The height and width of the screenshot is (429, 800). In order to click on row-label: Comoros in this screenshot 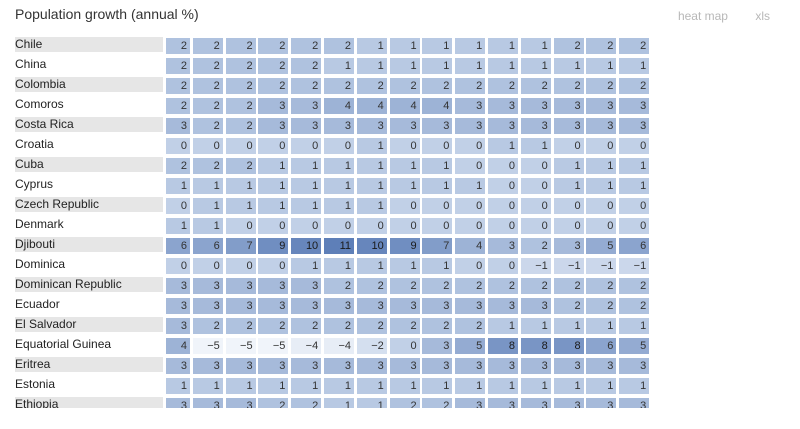, I will do `click(39, 104)`.